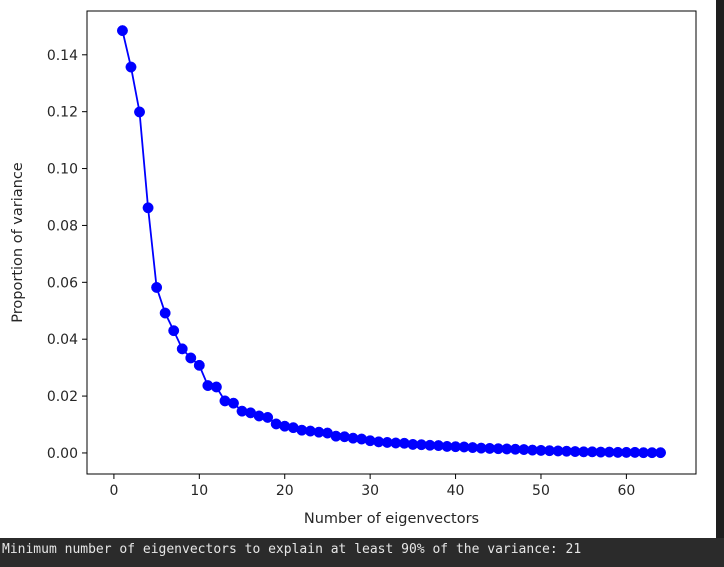 This screenshot has height=567, width=724. I want to click on x-tick-label: 40, so click(456, 491).